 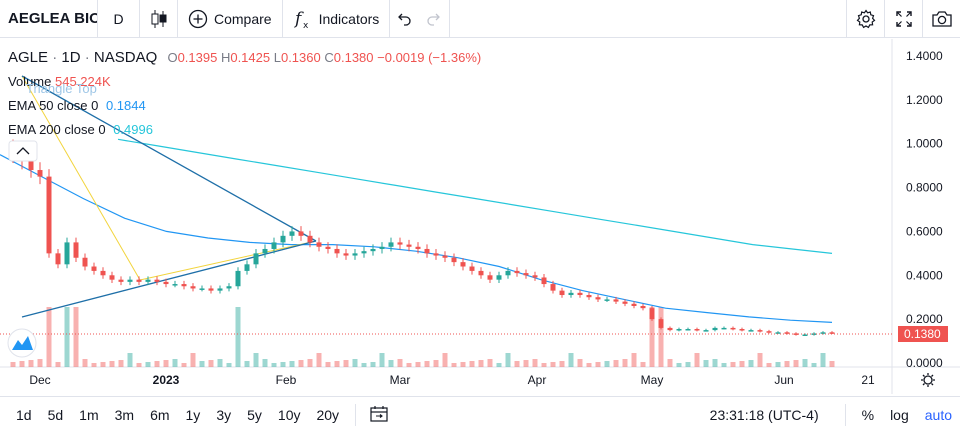 I want to click on date-range-button, so click(x=379, y=415).